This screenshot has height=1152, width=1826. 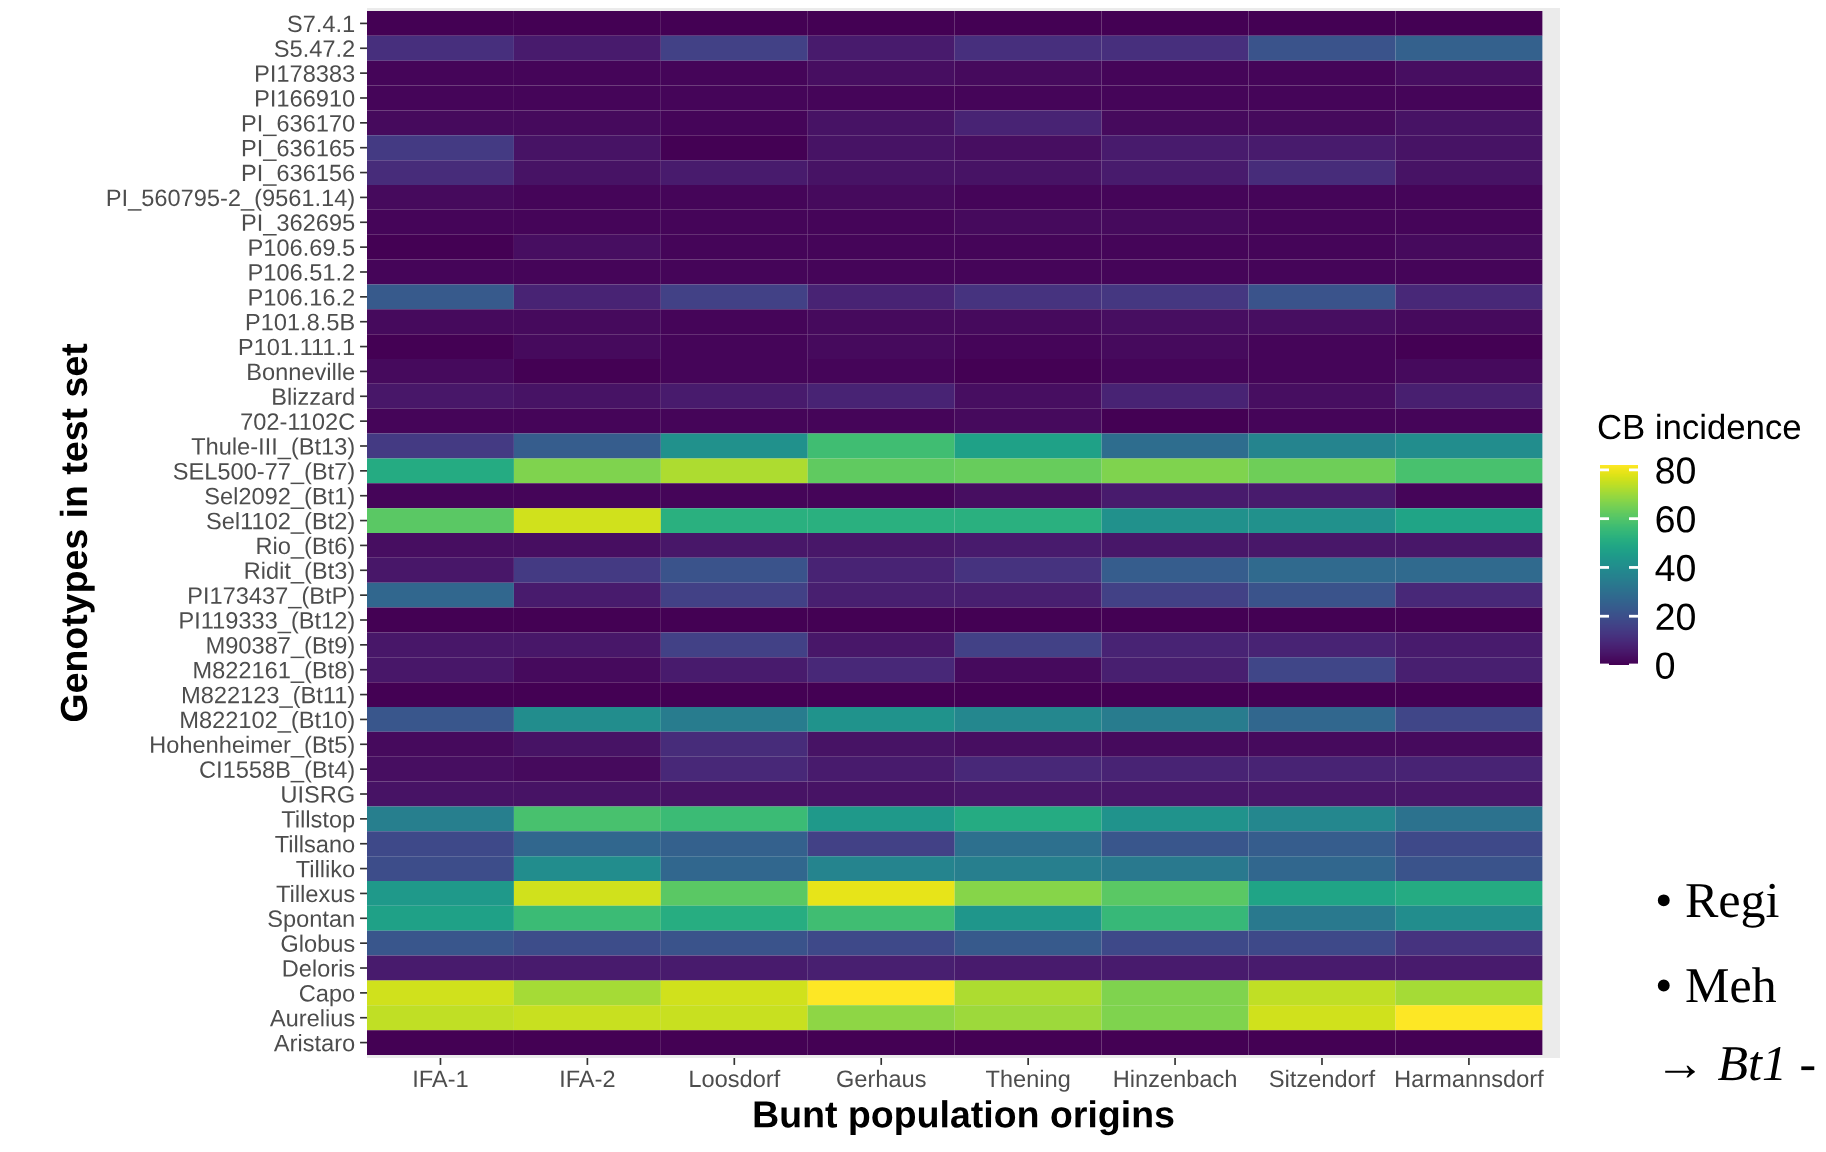 What do you see at coordinates (297, 347) in the screenshot?
I see `y-tick-label: P101.111.1` at bounding box center [297, 347].